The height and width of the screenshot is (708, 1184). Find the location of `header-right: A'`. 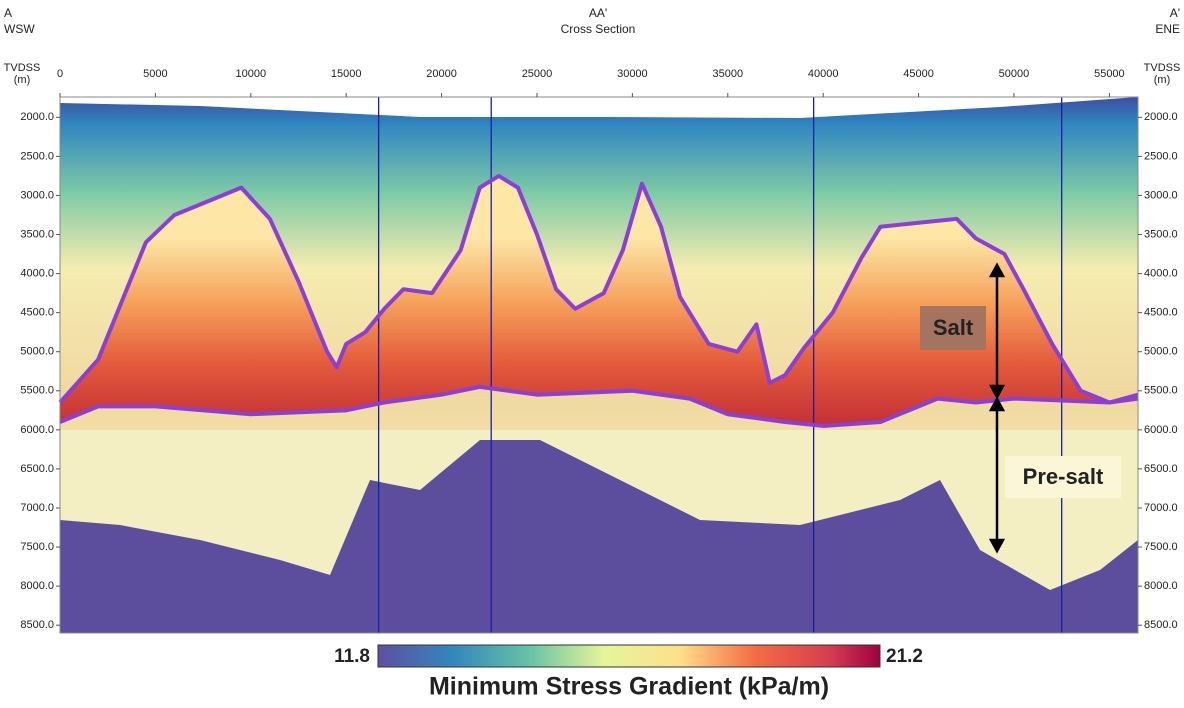

header-right: A' is located at coordinates (1175, 13).